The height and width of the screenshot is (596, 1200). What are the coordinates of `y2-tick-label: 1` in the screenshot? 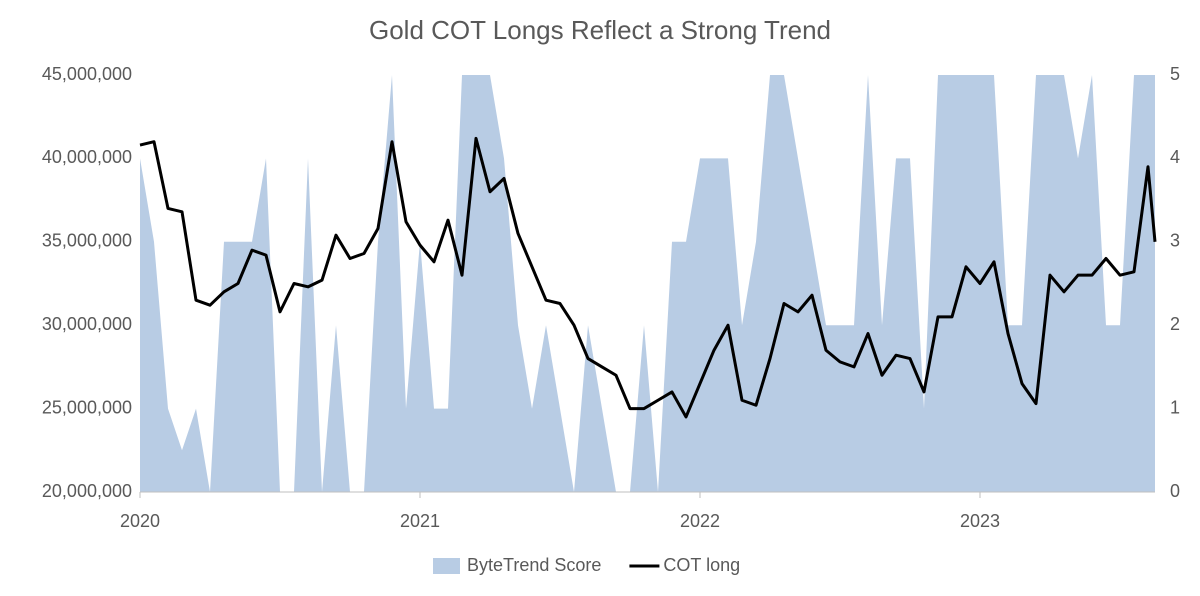 It's located at (1175, 407).